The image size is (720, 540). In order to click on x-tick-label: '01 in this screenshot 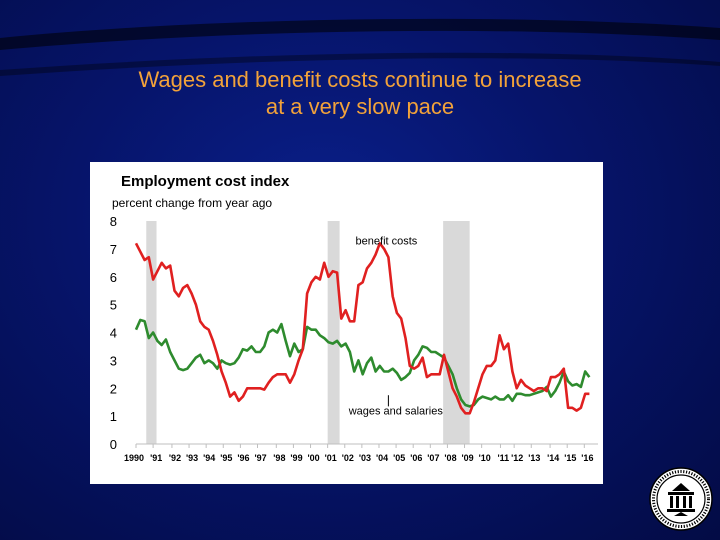, I will do `click(331, 458)`.